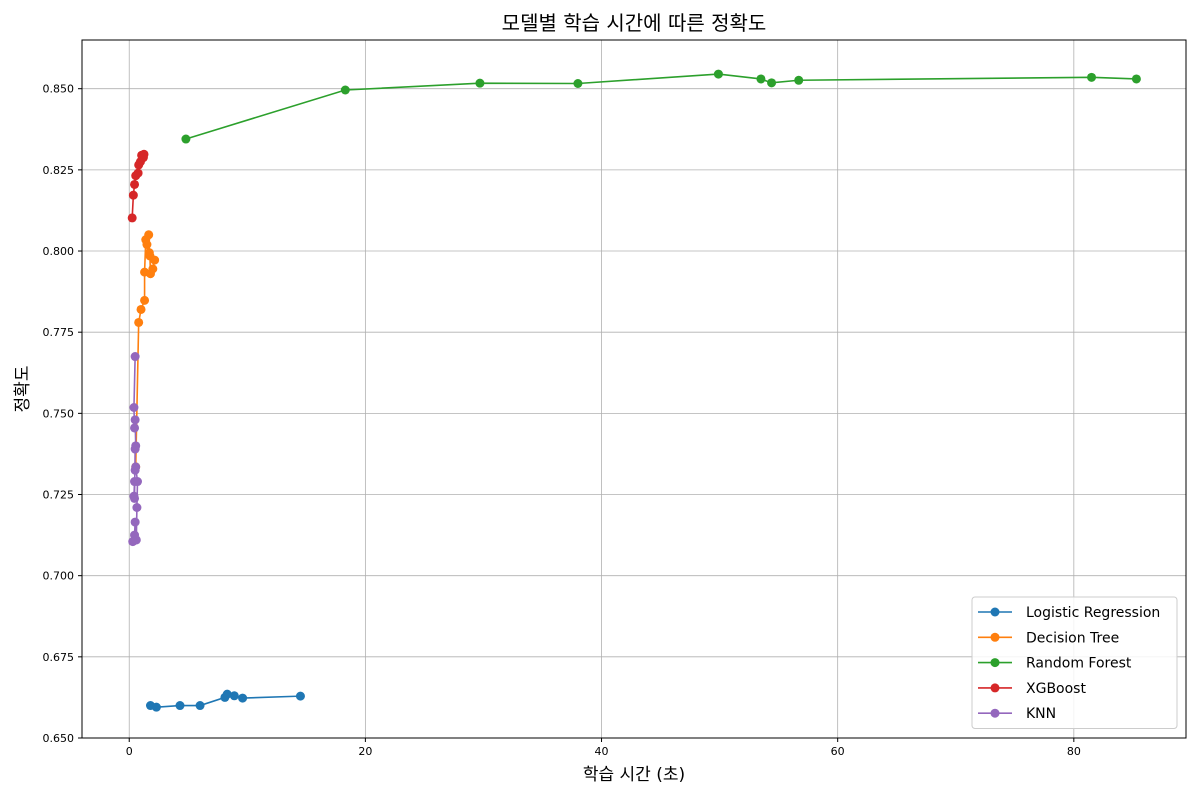 This screenshot has height=800, width=1200. What do you see at coordinates (1079, 664) in the screenshot?
I see `legend-label: Random Forest` at bounding box center [1079, 664].